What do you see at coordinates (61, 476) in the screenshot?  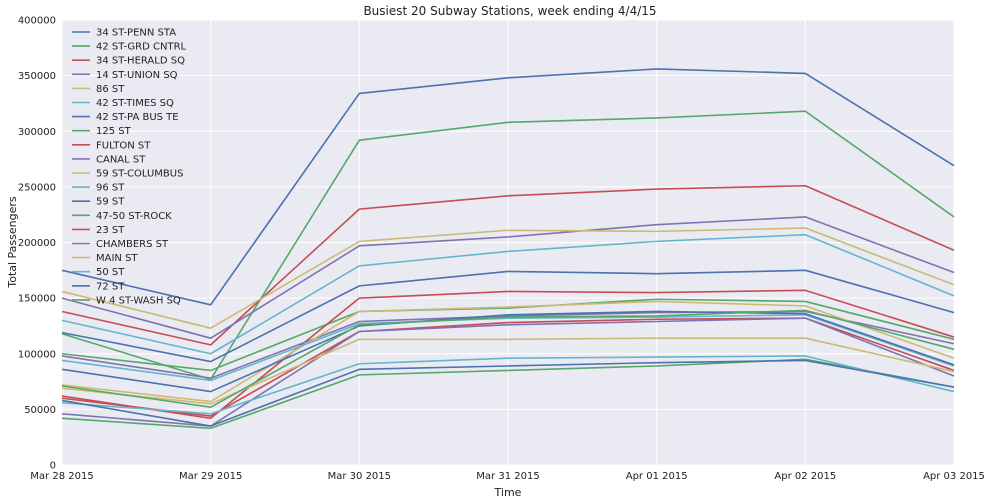 I see `x-tick-label: Mar 28 2015` at bounding box center [61, 476].